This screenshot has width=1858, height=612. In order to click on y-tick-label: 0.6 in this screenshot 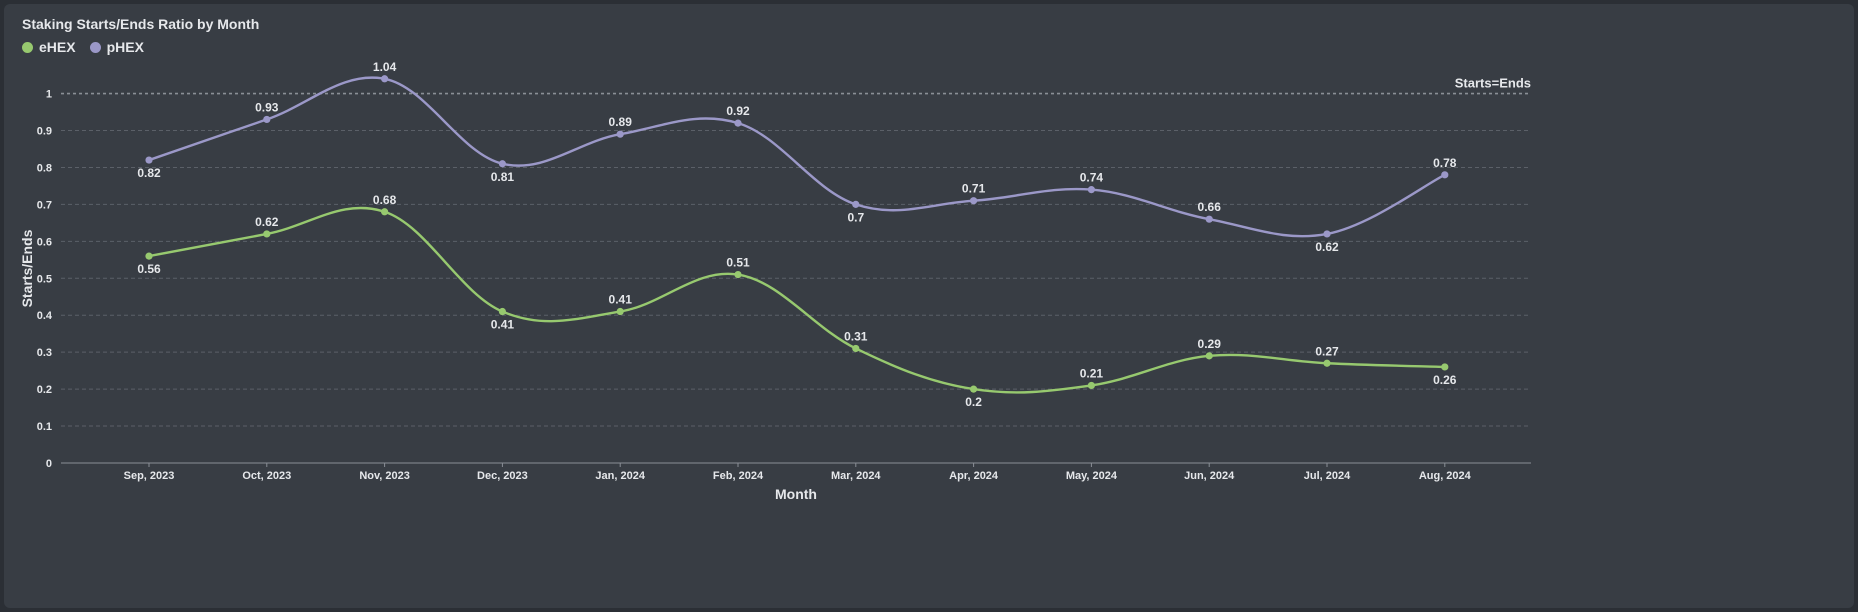, I will do `click(44, 242)`.